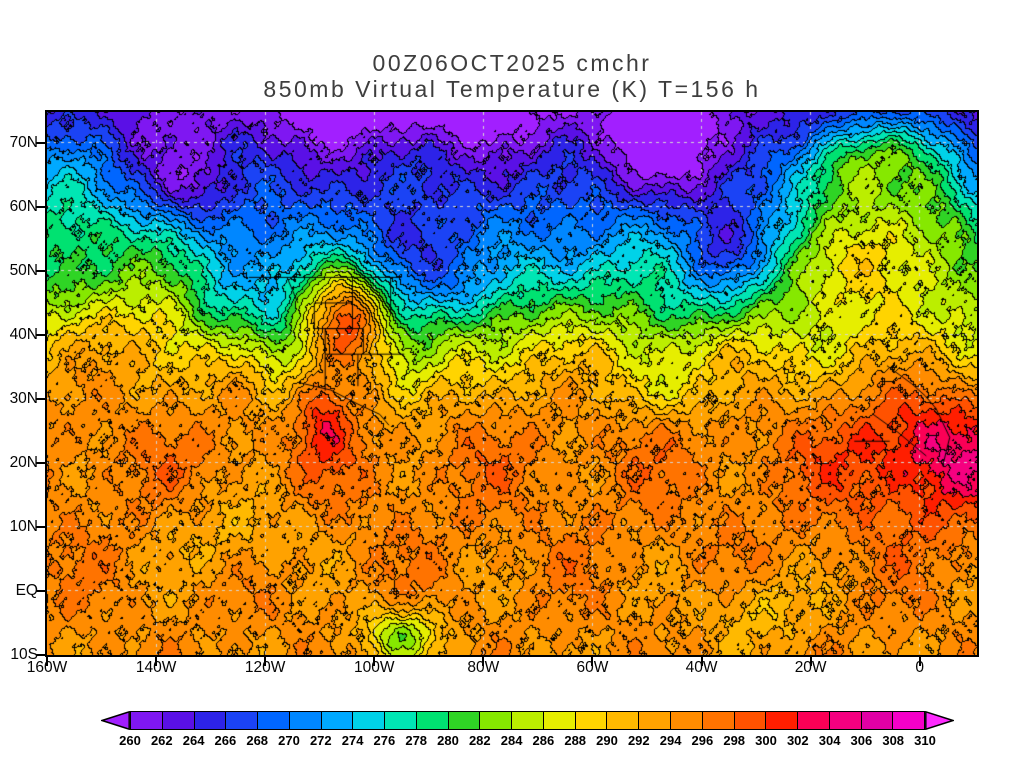 Image resolution: width=1024 pixels, height=768 pixels. I want to click on colorbar, so click(527, 720).